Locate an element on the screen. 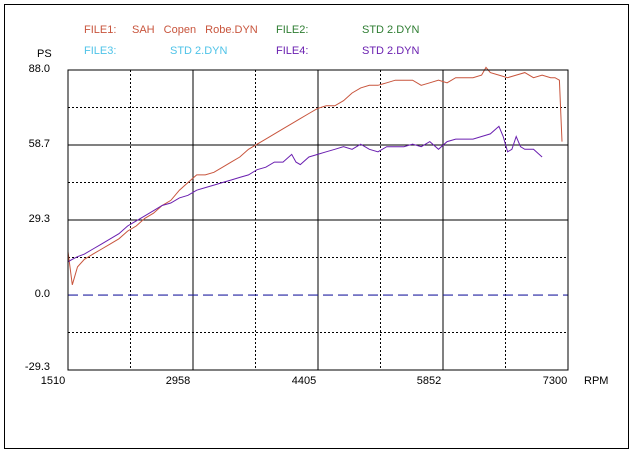  legend-file1-label: FILE1: is located at coordinates (100, 30).